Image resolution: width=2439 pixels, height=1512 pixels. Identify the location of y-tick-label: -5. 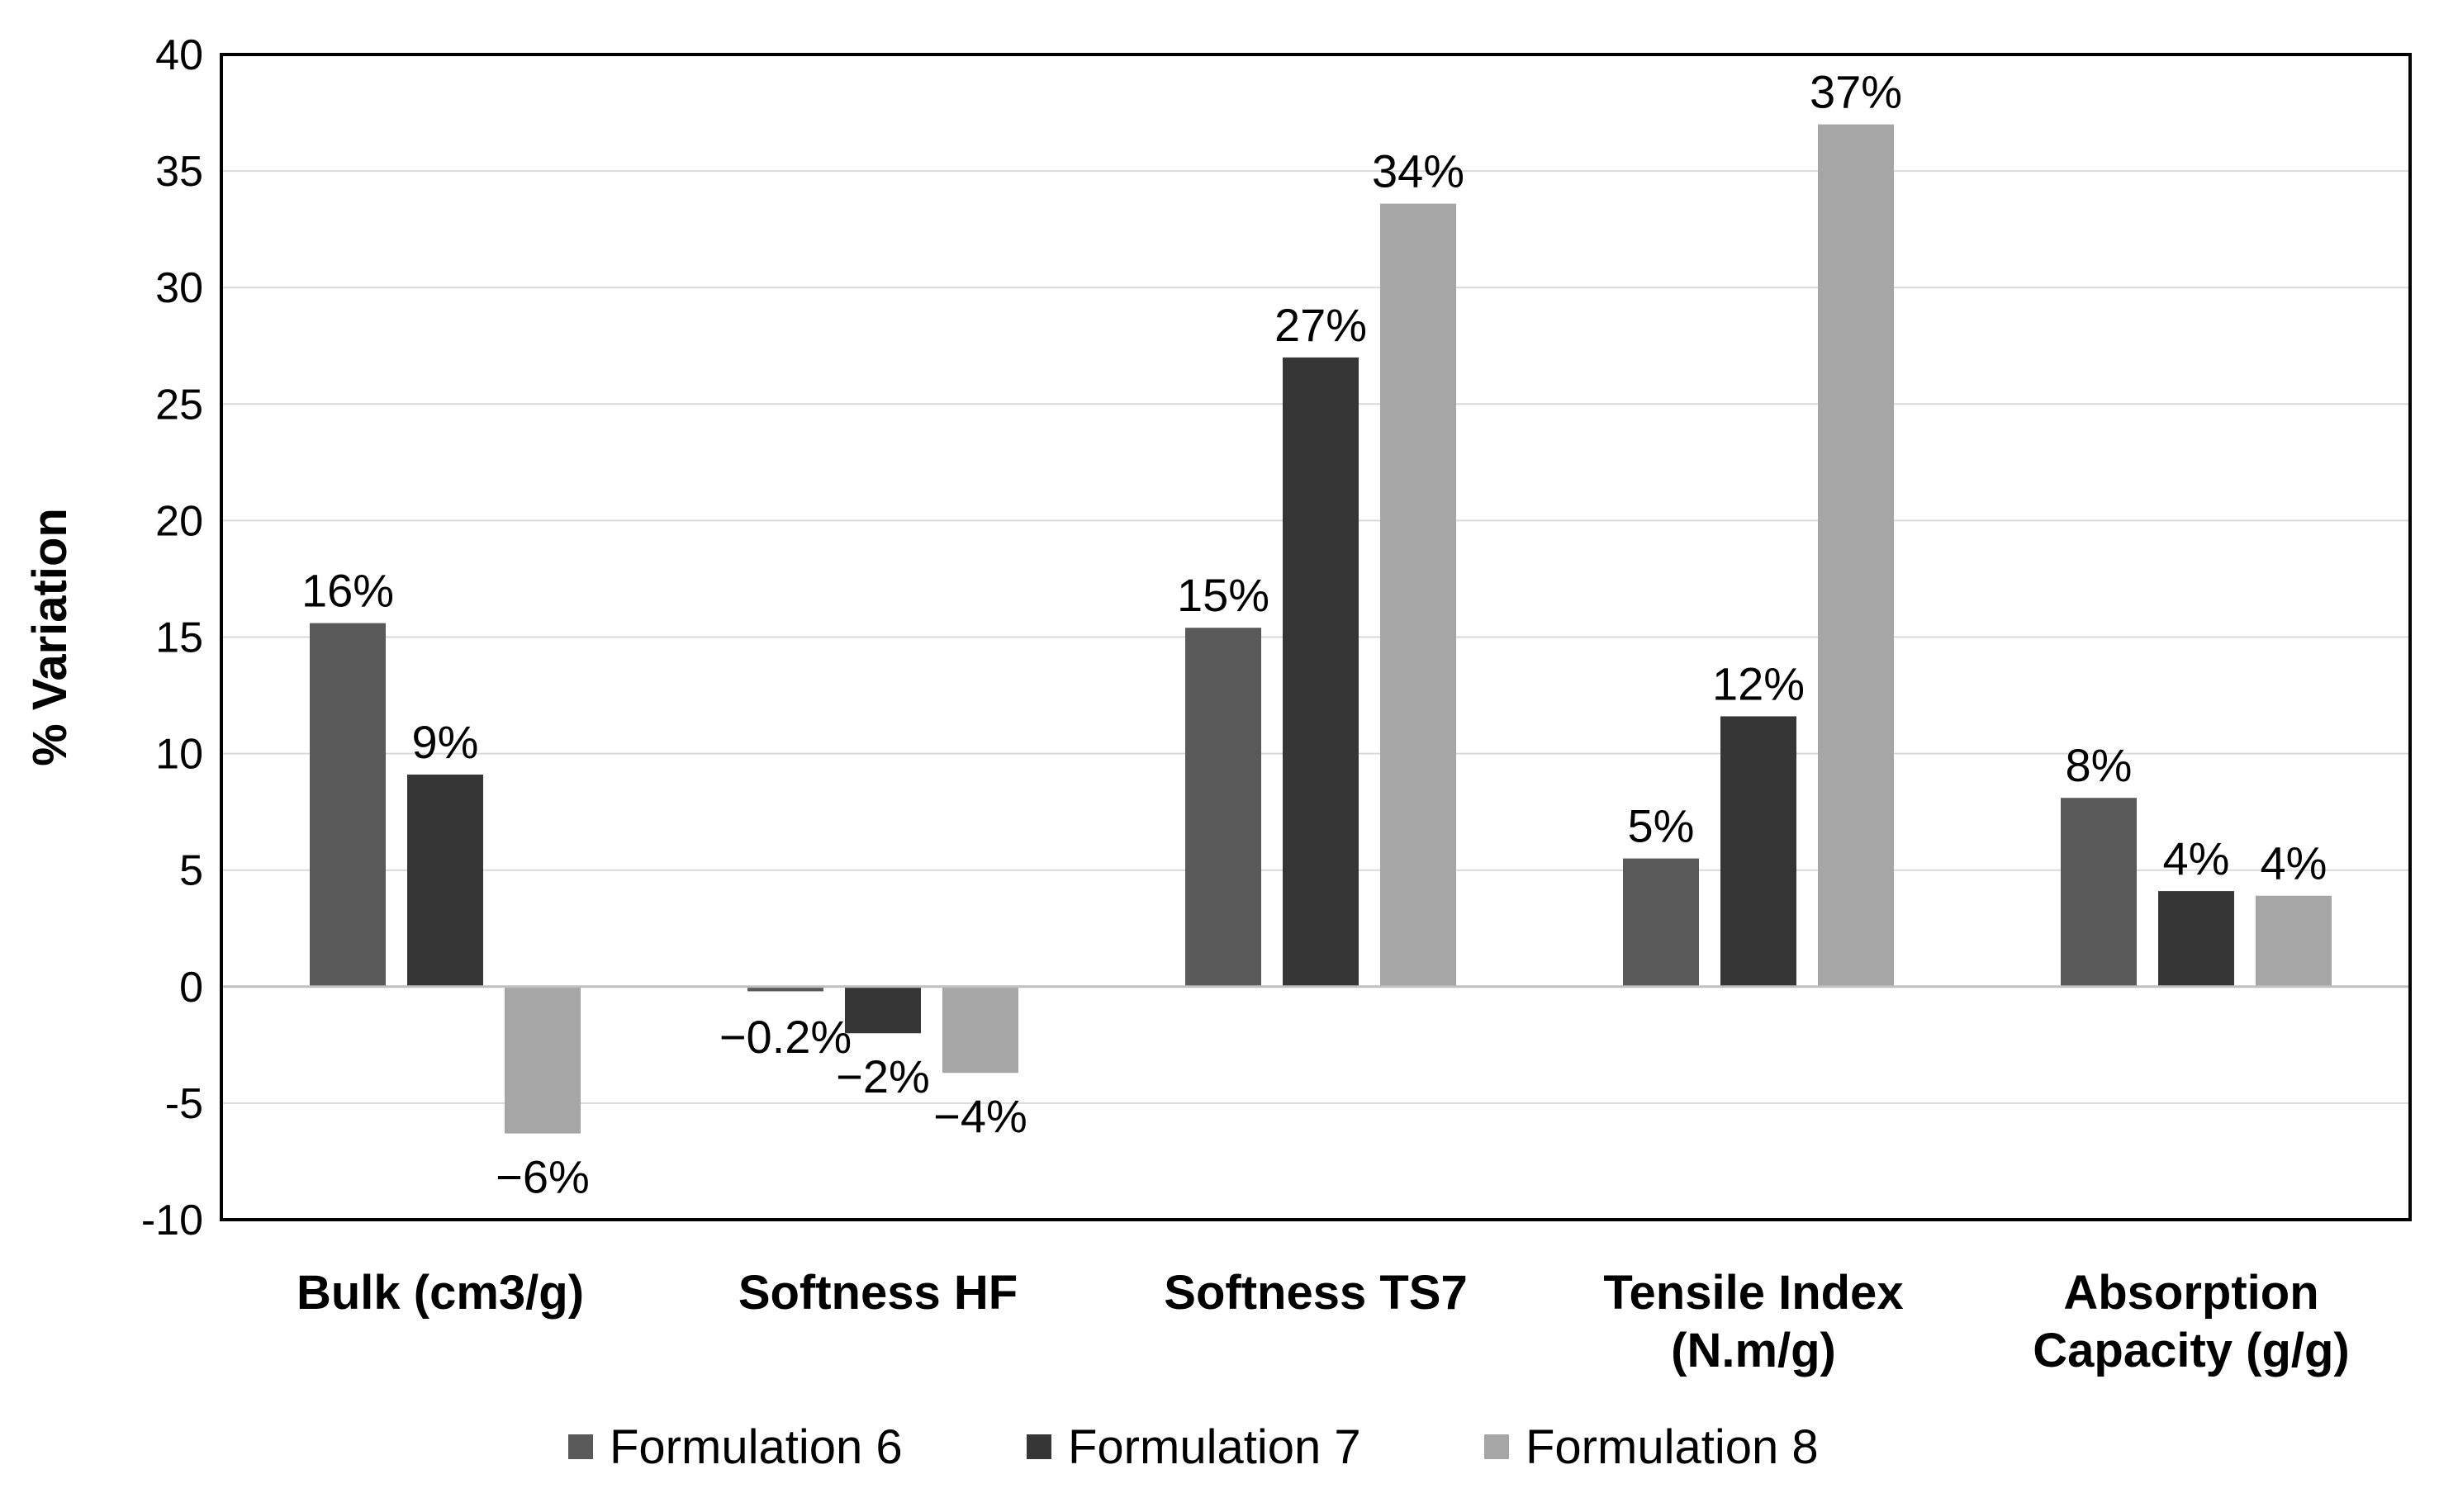
(184, 1104).